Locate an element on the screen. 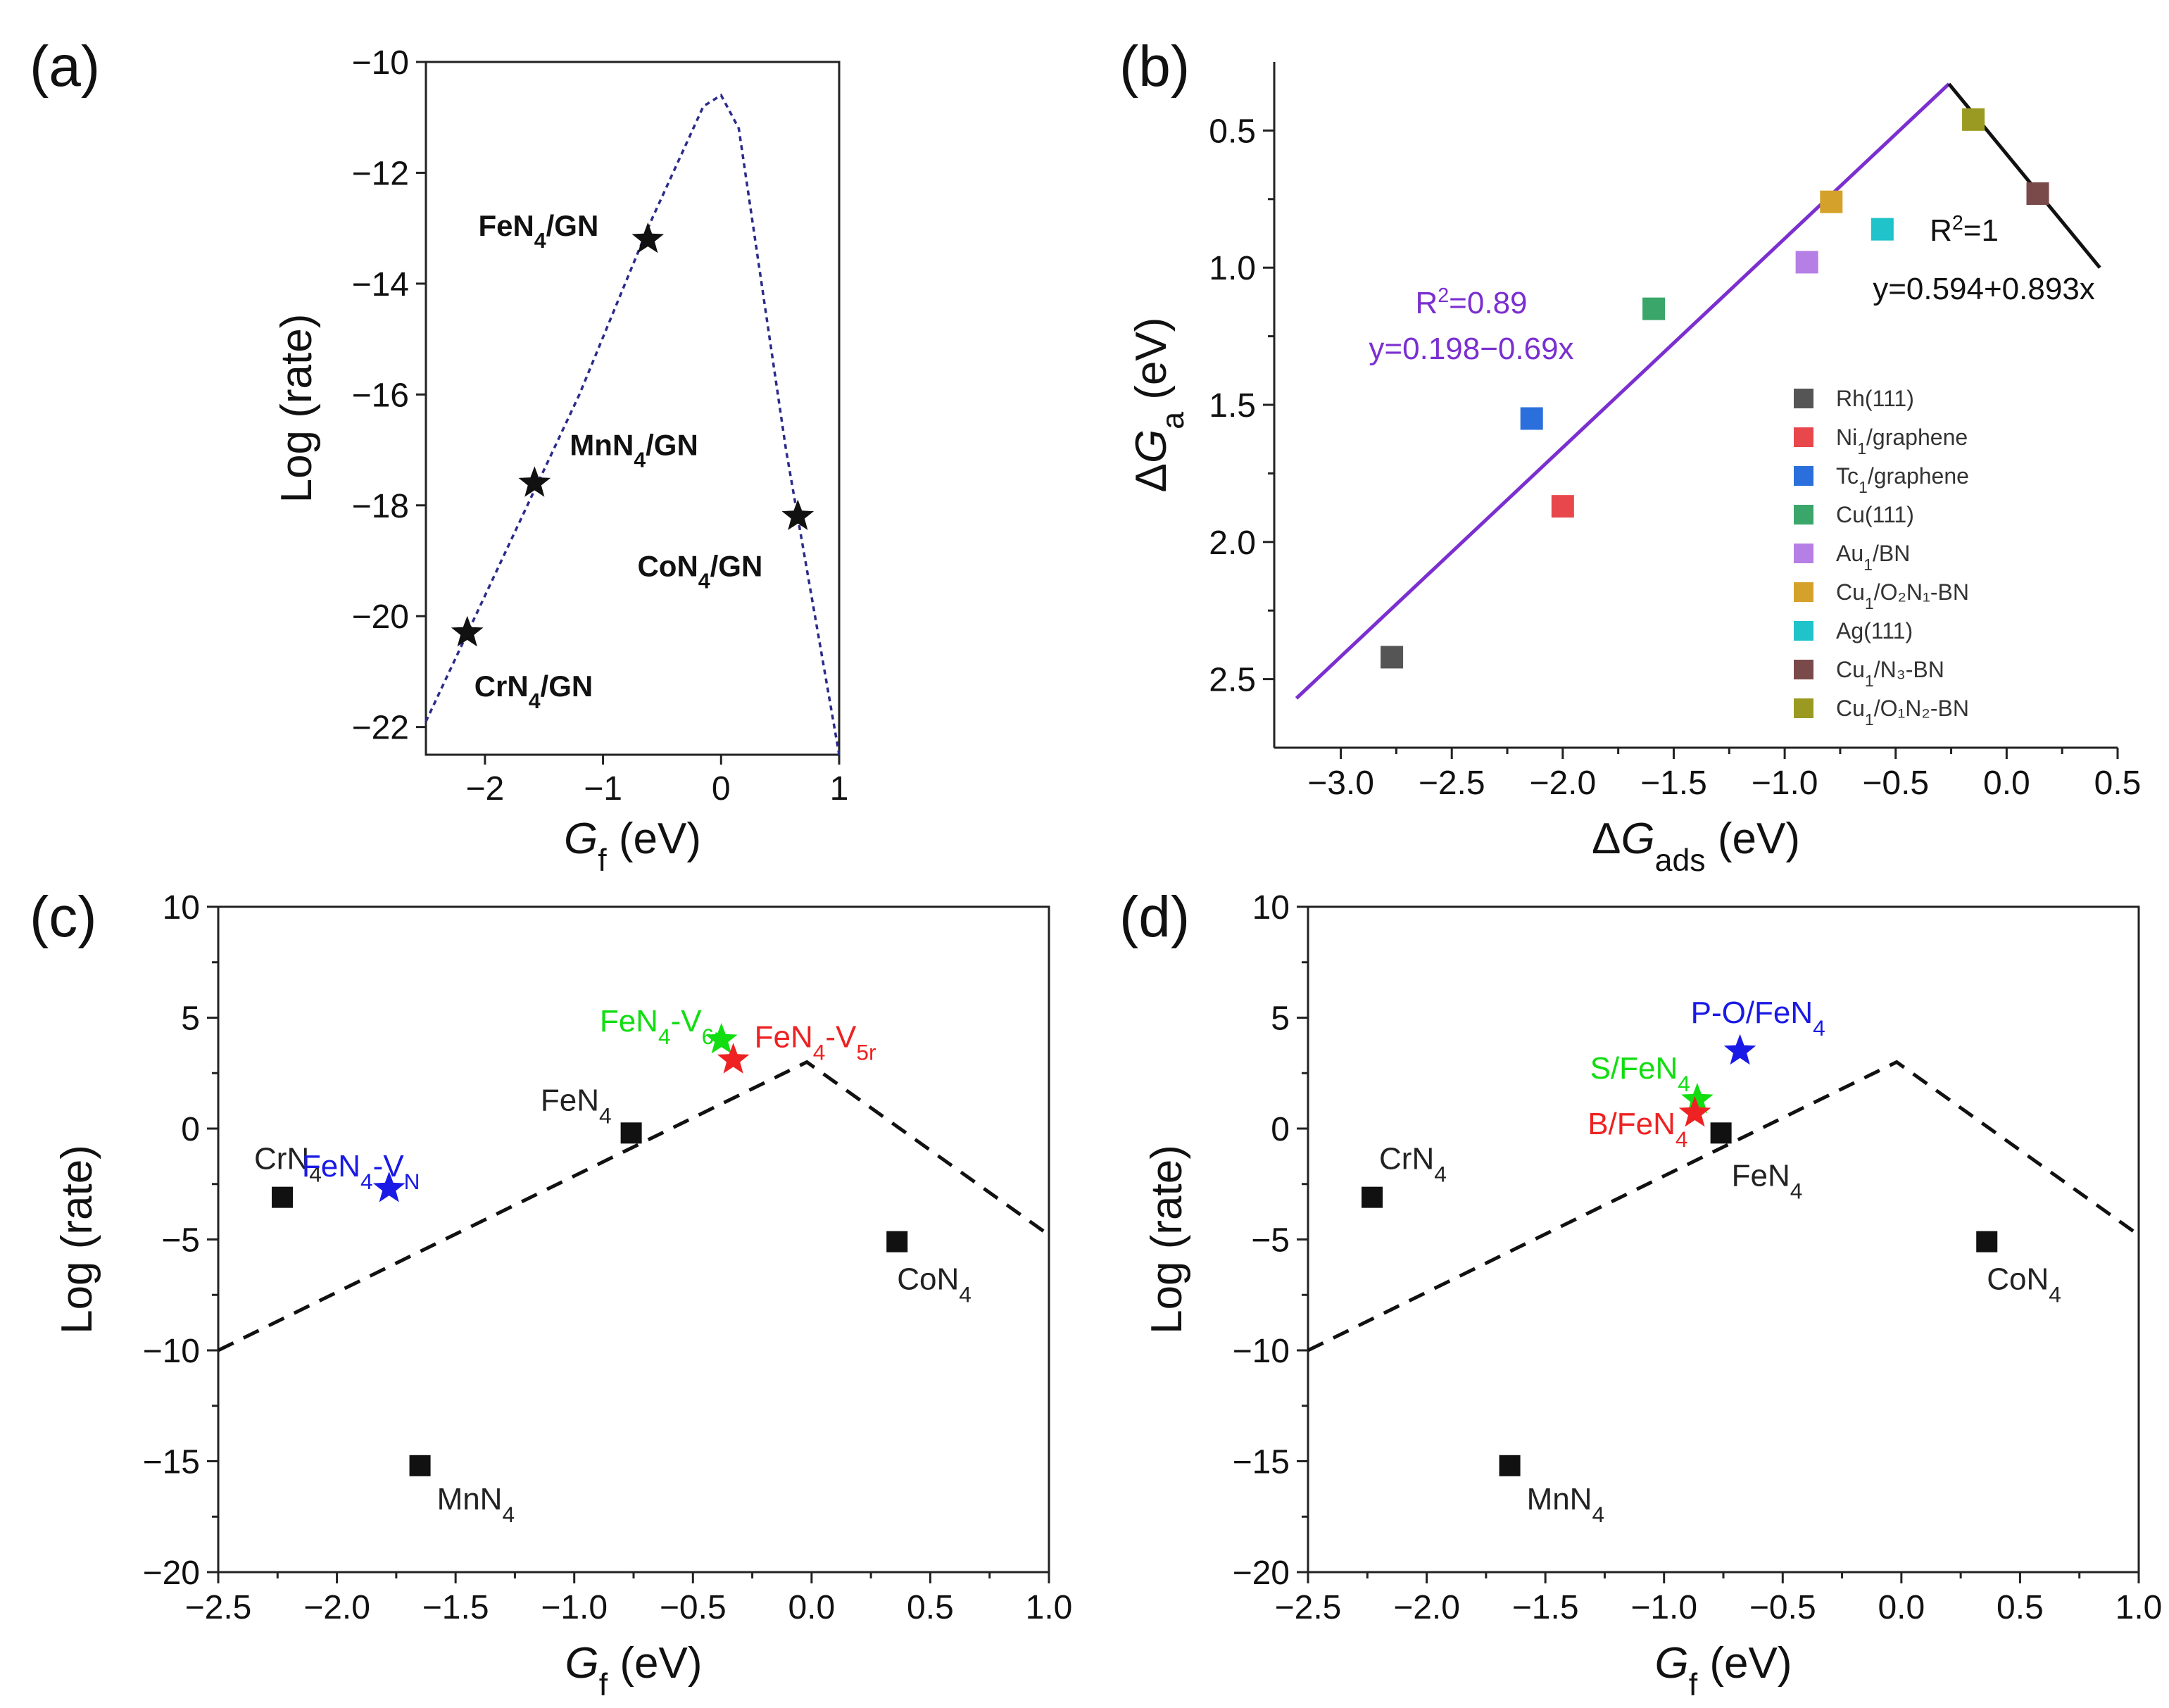 The height and width of the screenshot is (1708, 2169). square-label: CoN4 is located at coordinates (934, 1284).